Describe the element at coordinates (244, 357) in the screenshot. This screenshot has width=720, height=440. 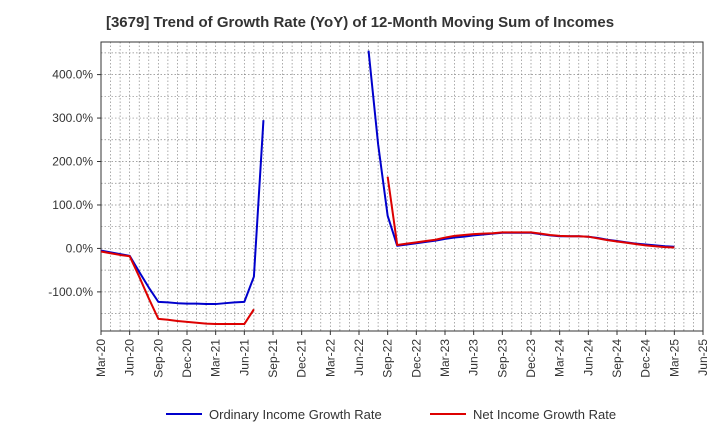
I see `x-tick-label: Jun-21` at that location.